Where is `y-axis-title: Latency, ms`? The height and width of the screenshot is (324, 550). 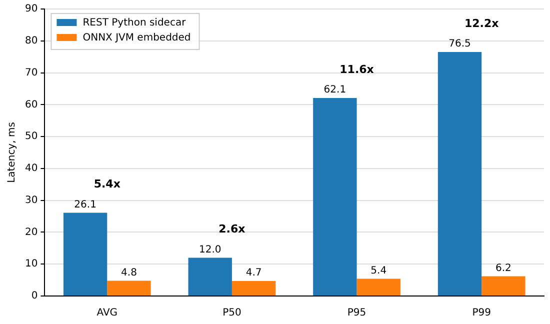
y-axis-title: Latency, ms is located at coordinates (12, 152).